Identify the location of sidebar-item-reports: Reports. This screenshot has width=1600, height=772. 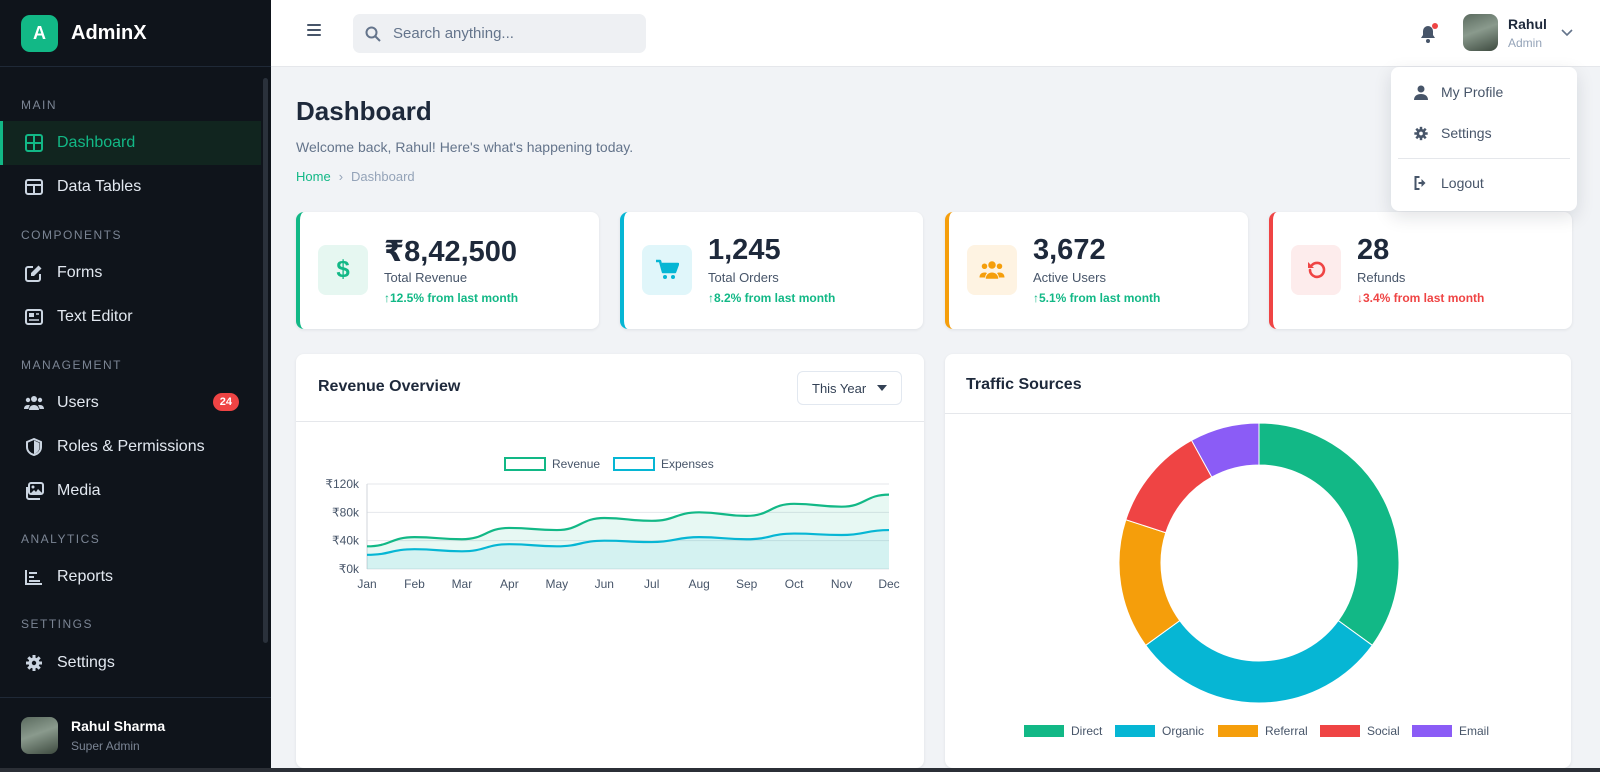
(130, 577).